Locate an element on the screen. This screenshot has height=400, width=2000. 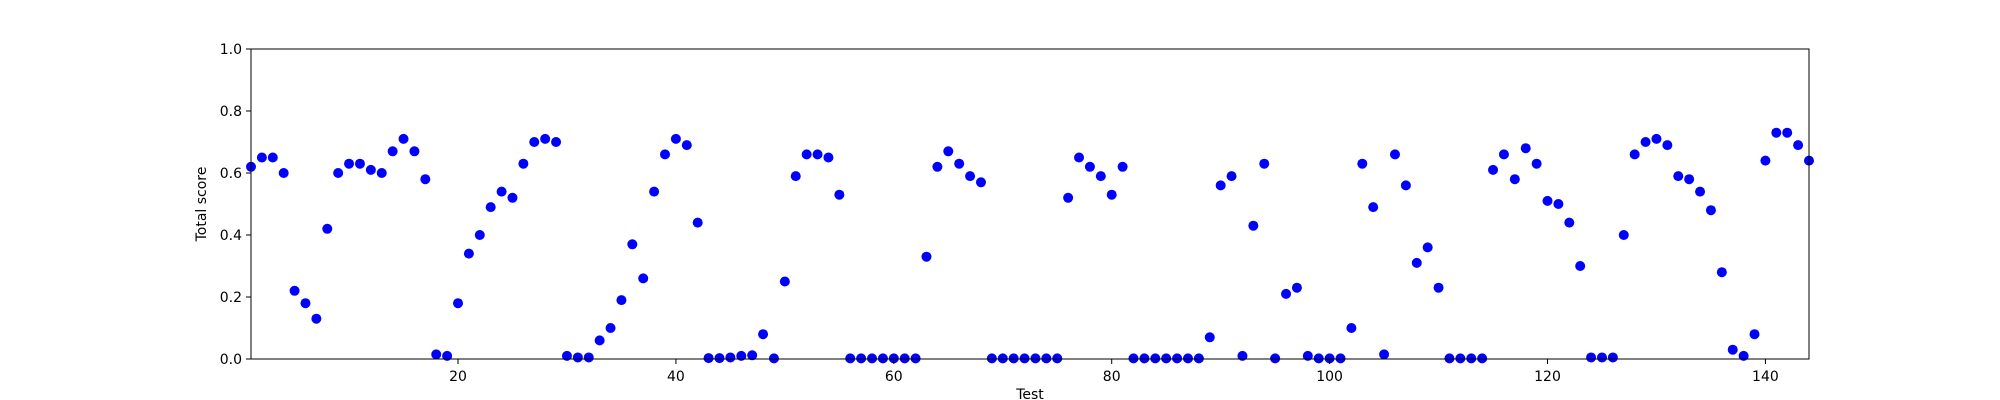
x-tick-label: 140 is located at coordinates (1765, 377).